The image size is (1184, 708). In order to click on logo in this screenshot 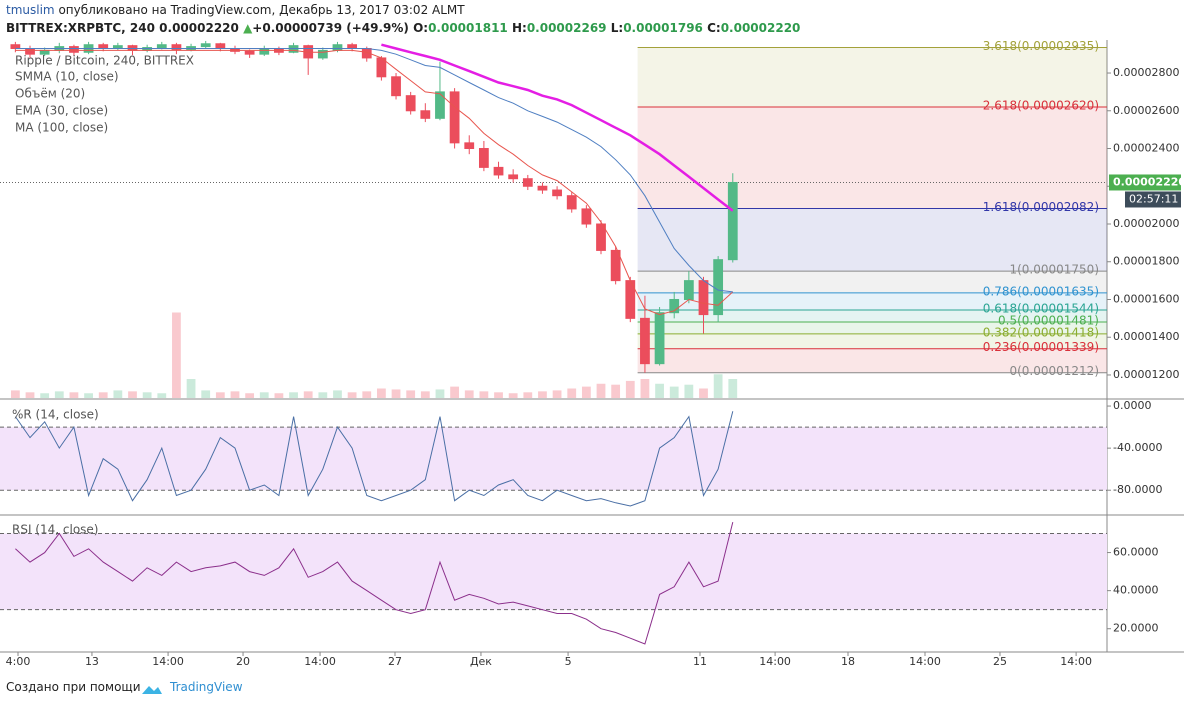, I will do `click(152, 689)`.